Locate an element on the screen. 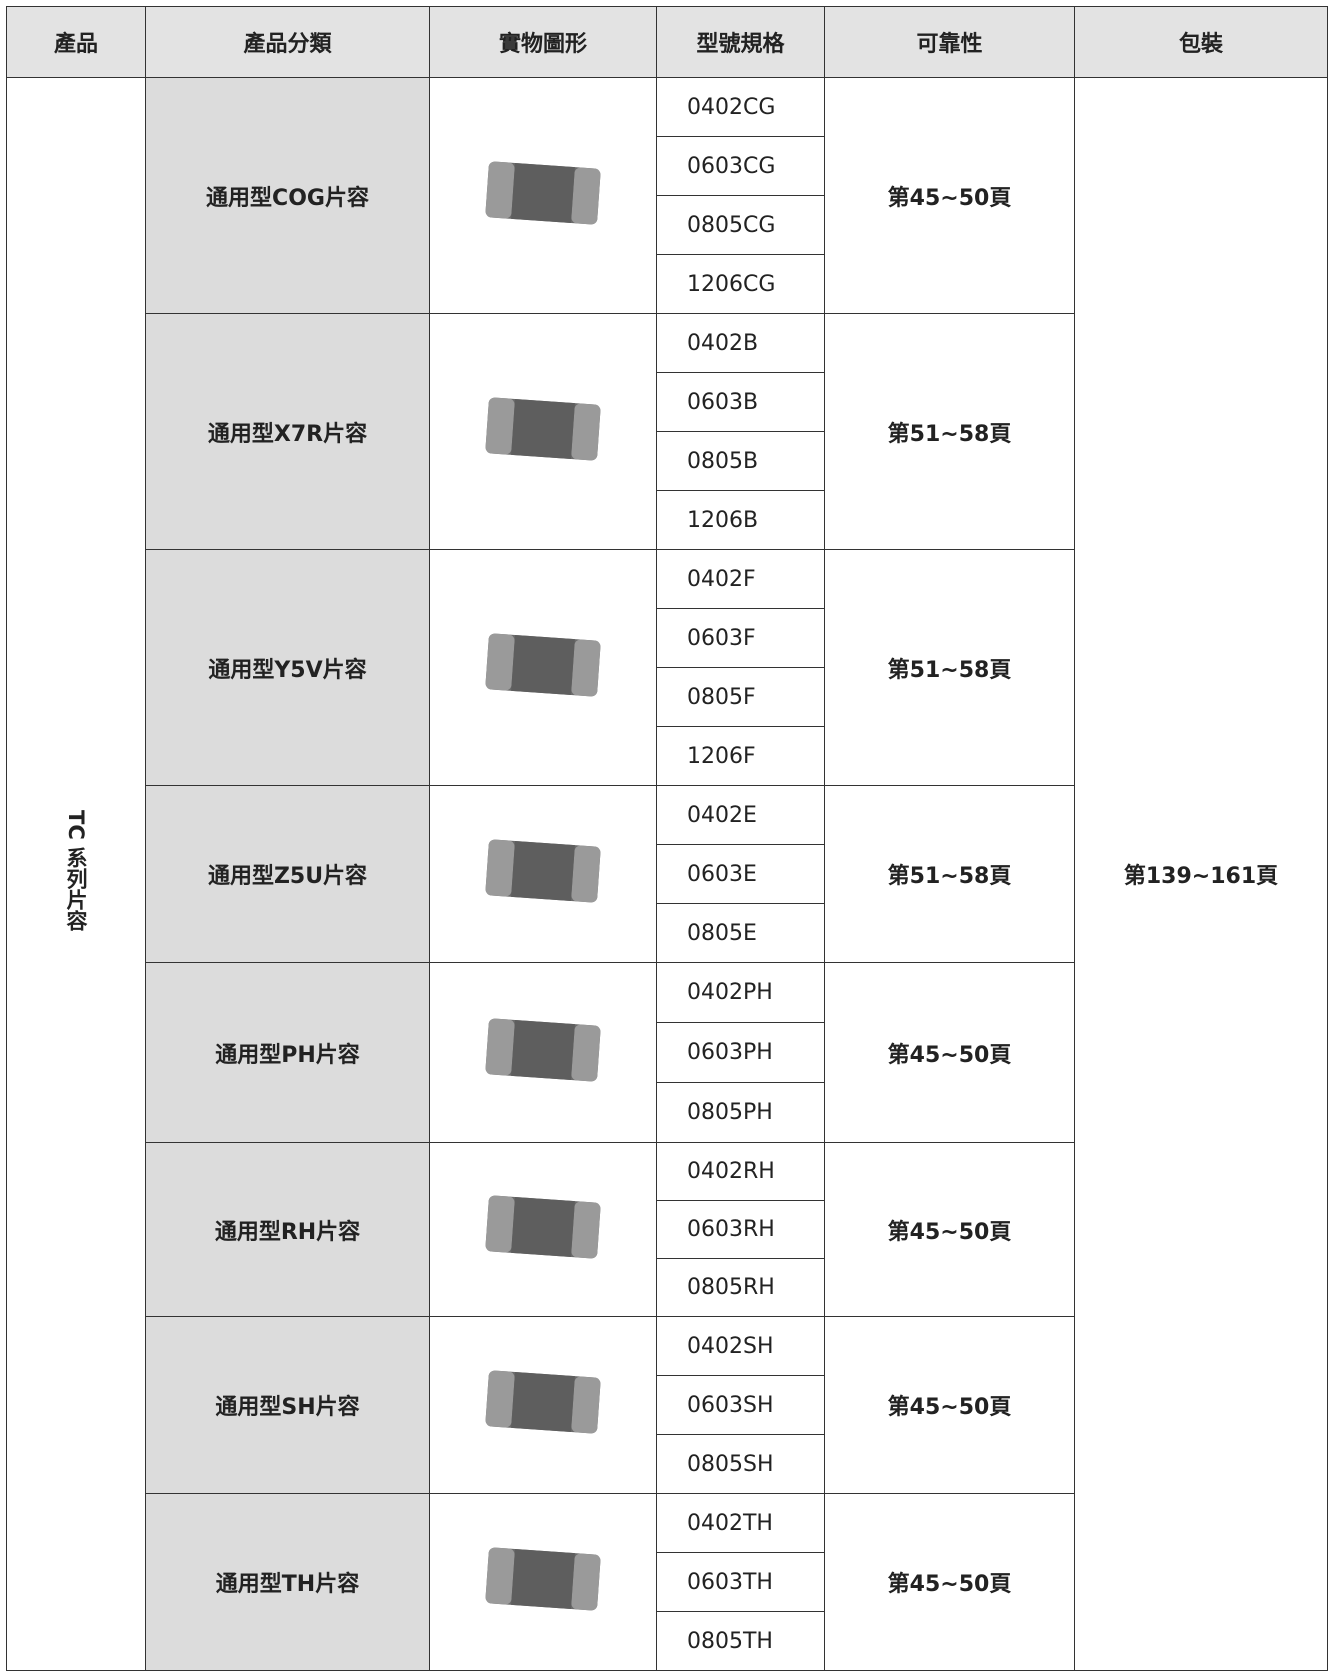 This screenshot has width=1331, height=1680. spec-cell: 0402TH is located at coordinates (740, 1523).